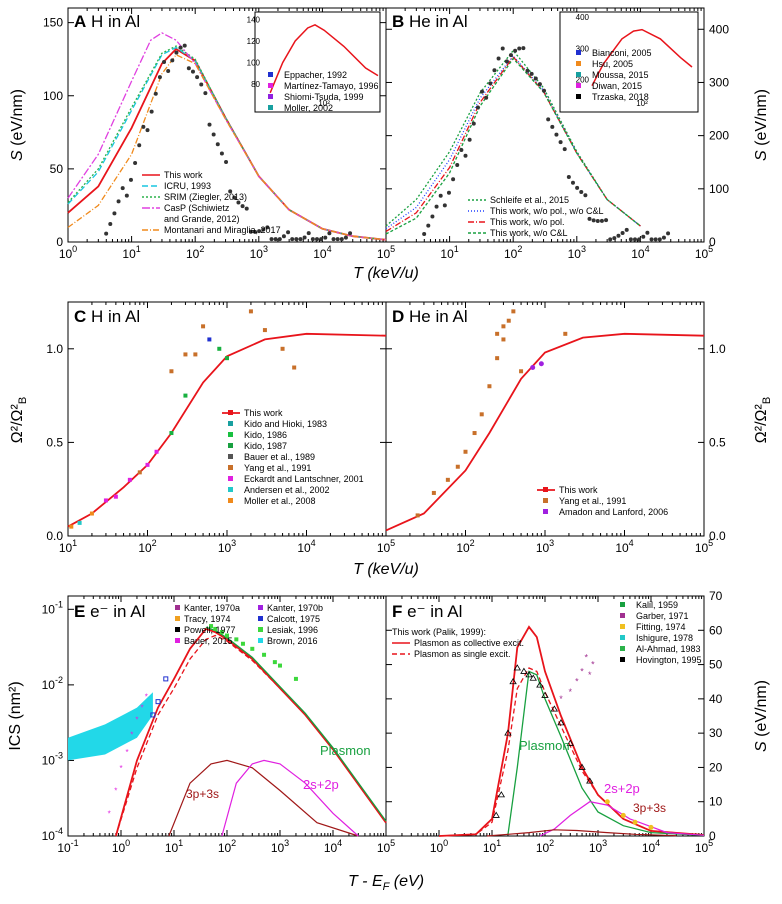  What do you see at coordinates (187, 186) in the screenshot?
I see `legend-a-label: ICRU, 1993` at bounding box center [187, 186].